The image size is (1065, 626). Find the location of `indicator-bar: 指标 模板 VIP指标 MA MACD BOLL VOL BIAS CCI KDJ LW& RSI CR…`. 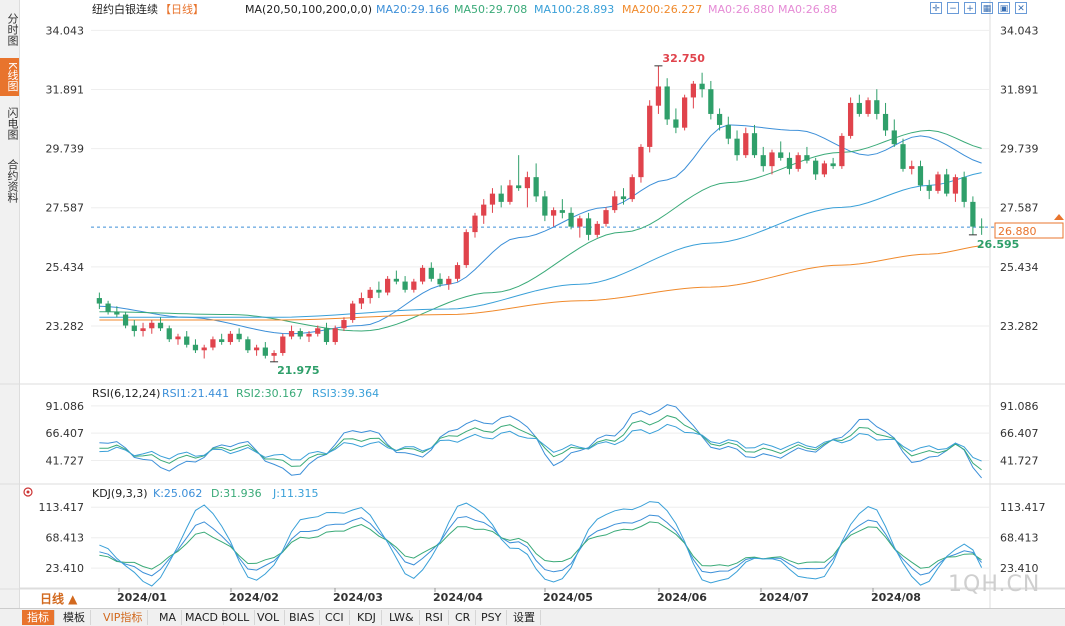

indicator-bar: 指标 模板 VIP指标 MA MACD BOLL VOL BIAS CCI KDJ LW& RSI CR… is located at coordinates (532, 617).